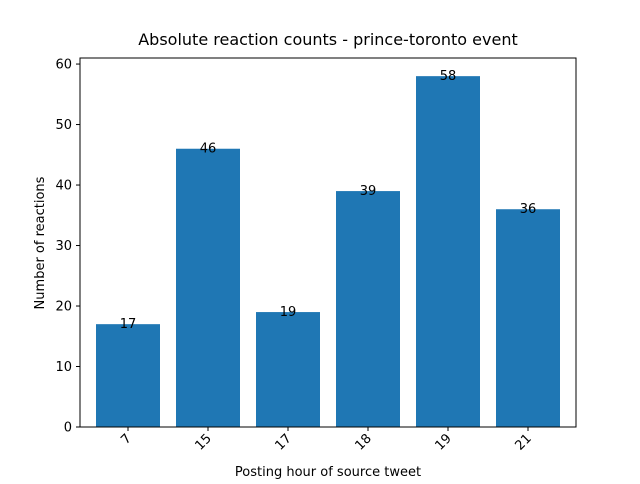  I want to click on x-tick-label-7: 7, so click(126, 439).